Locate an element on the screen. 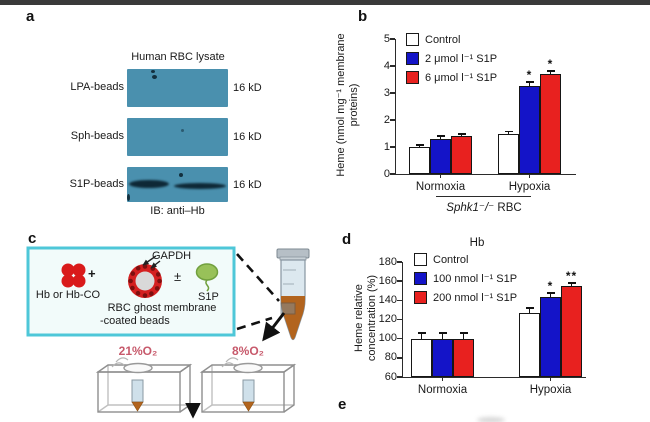 This screenshot has height=422, width=650. significance-marker: ** is located at coordinates (571, 276).